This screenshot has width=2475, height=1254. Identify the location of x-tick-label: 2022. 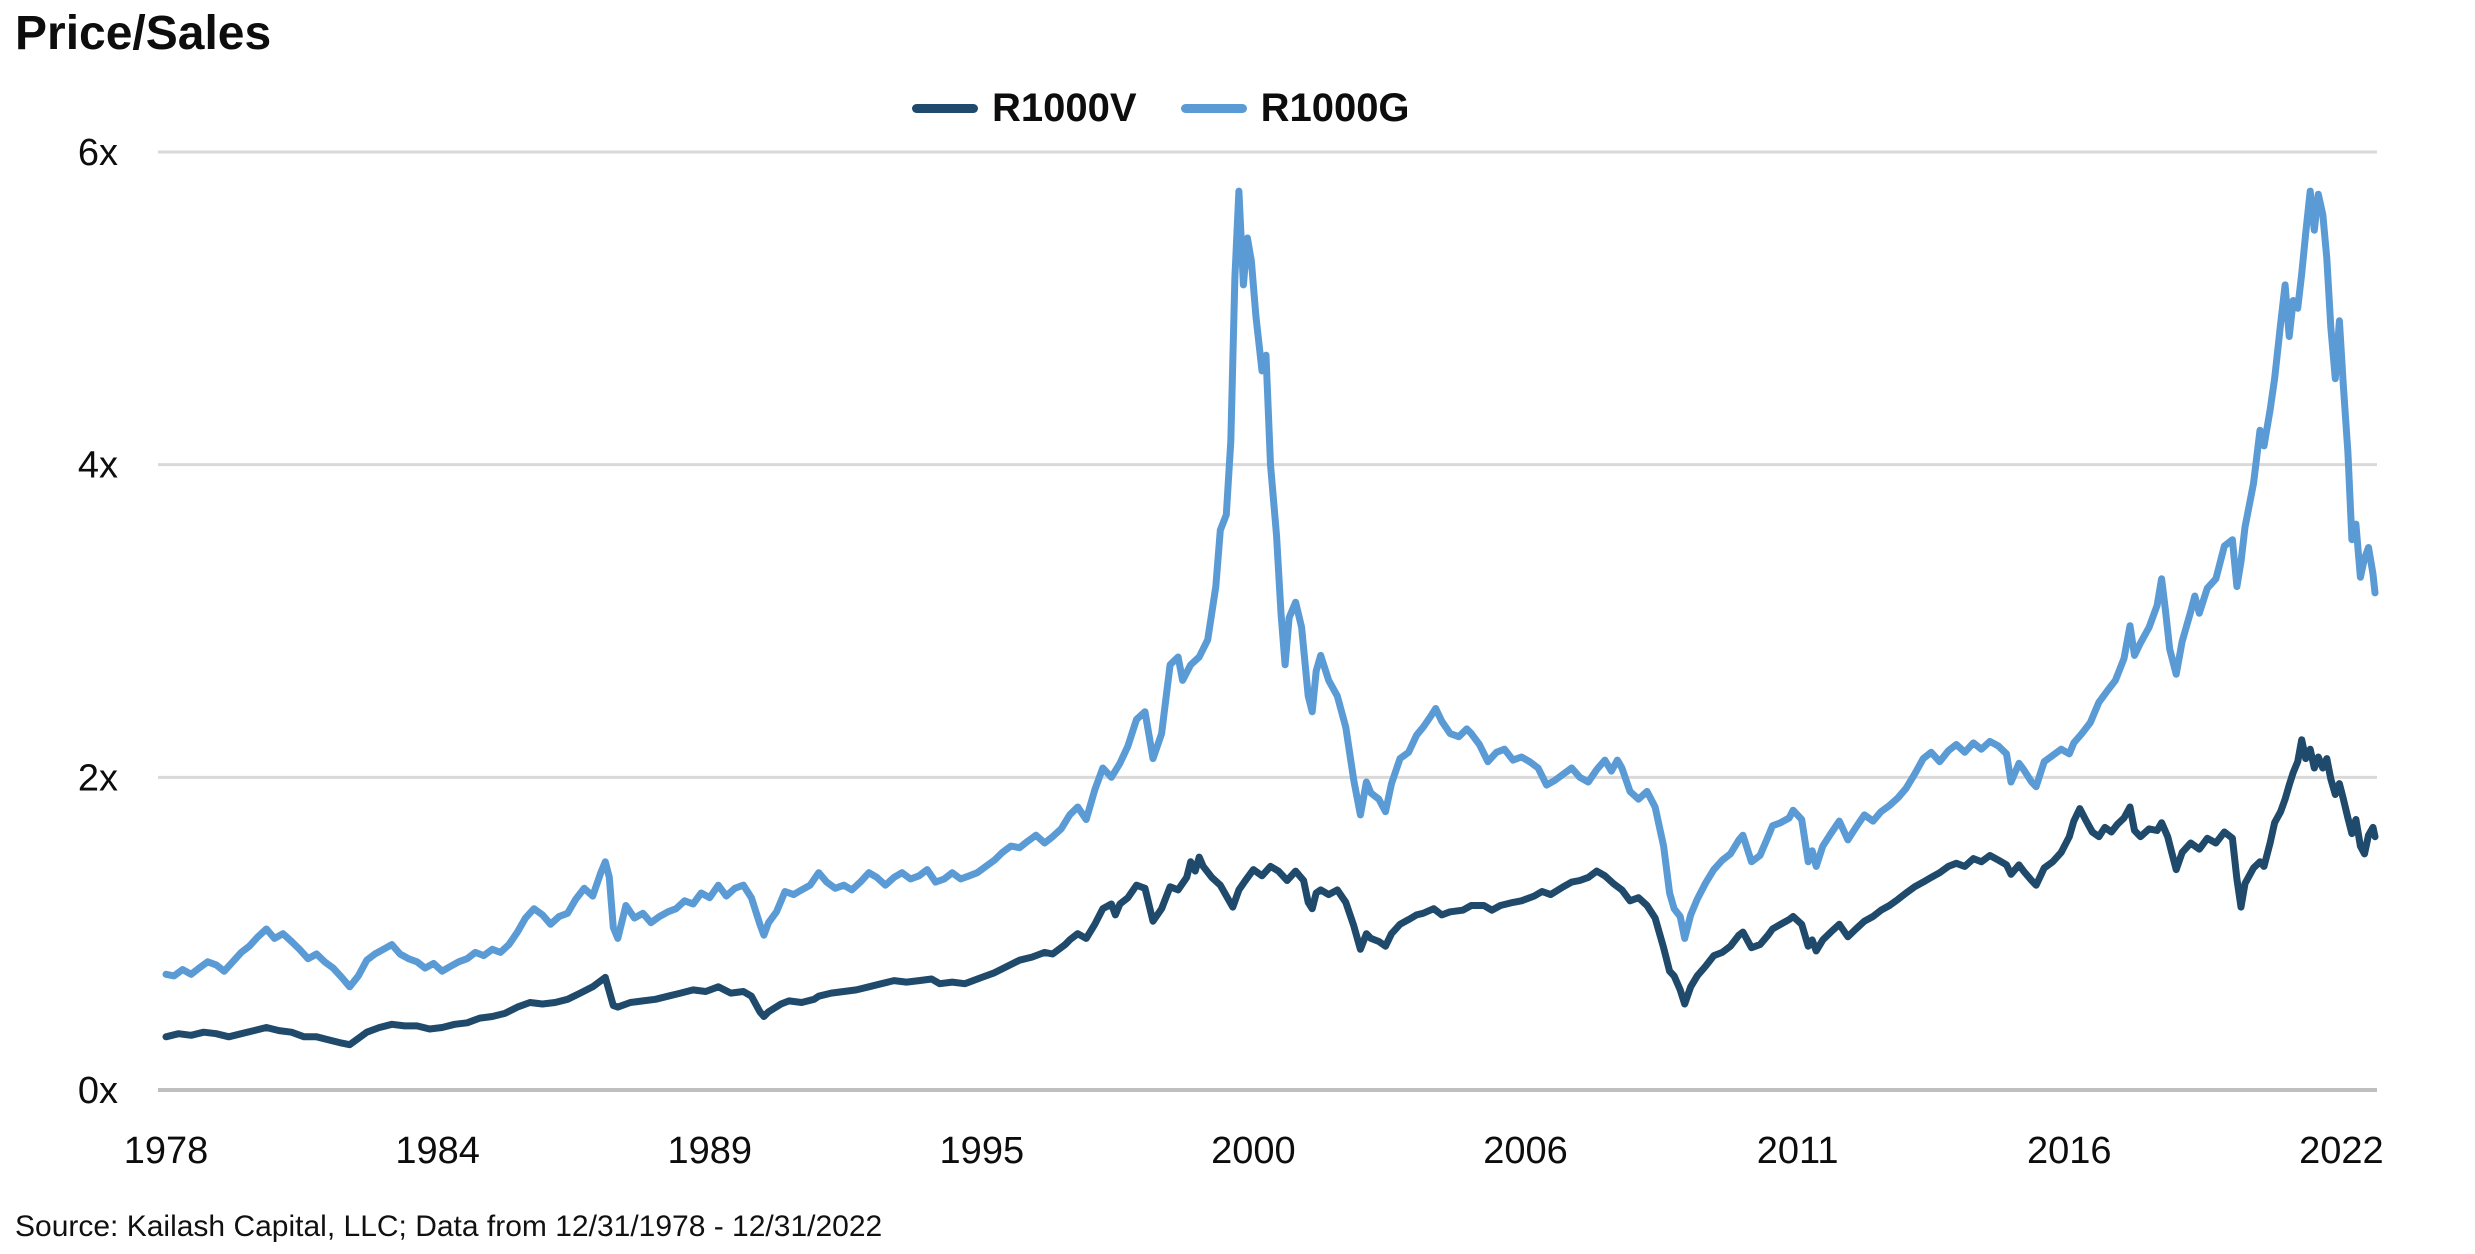
(2341, 1151).